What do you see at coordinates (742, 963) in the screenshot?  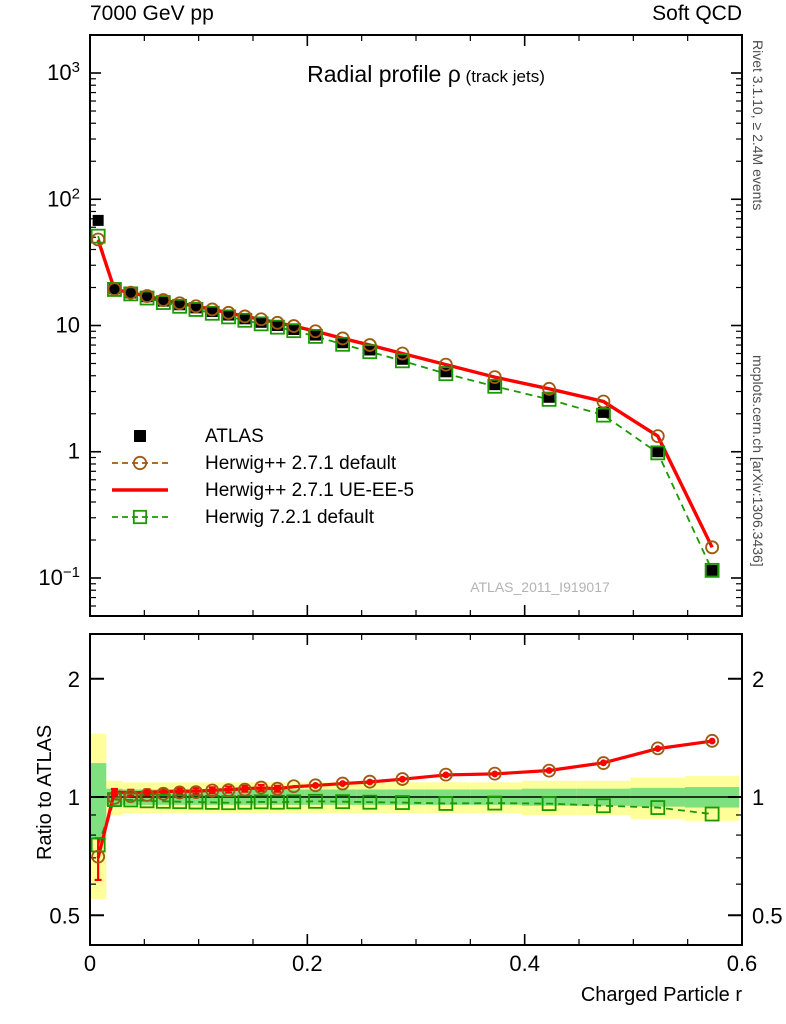 I see `xtick-label: 0.6` at bounding box center [742, 963].